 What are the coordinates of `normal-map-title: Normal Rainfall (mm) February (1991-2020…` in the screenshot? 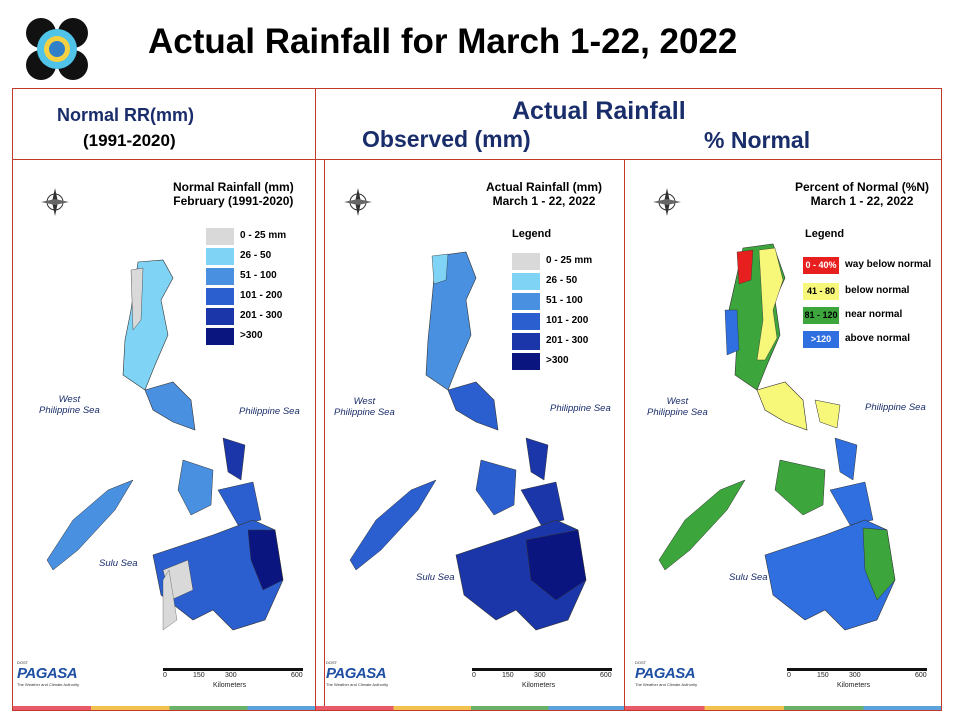 It's located at (233, 194).